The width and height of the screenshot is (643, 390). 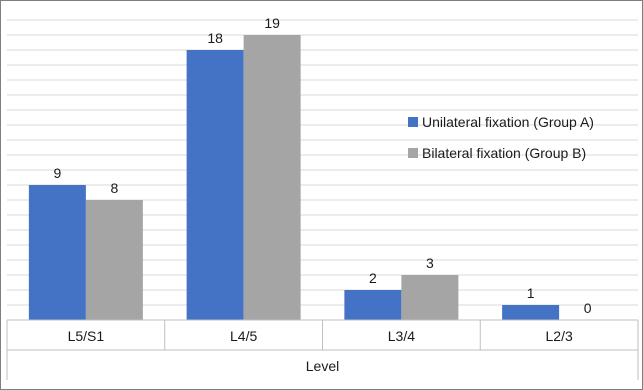 What do you see at coordinates (504, 153) in the screenshot?
I see `legend-label: Bilateral fixation (Group B)` at bounding box center [504, 153].